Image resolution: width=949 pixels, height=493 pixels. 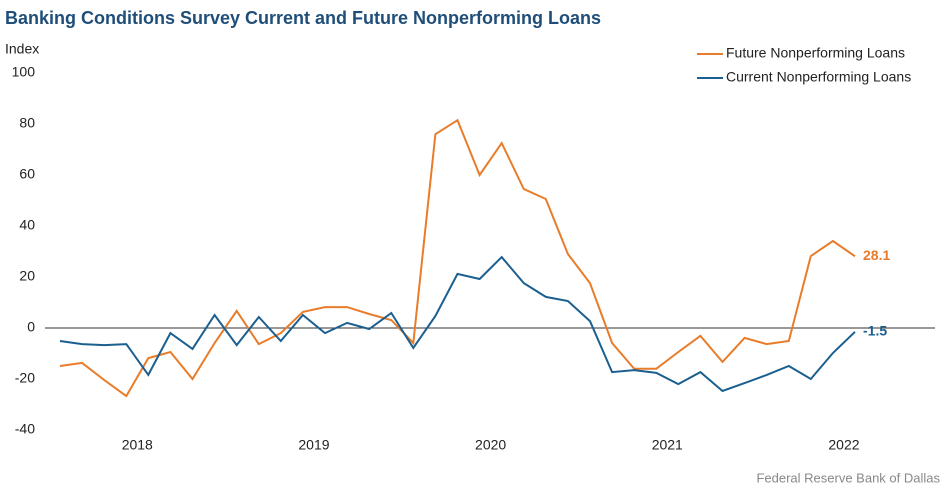 What do you see at coordinates (27, 225) in the screenshot?
I see `y-tick-label: 40` at bounding box center [27, 225].